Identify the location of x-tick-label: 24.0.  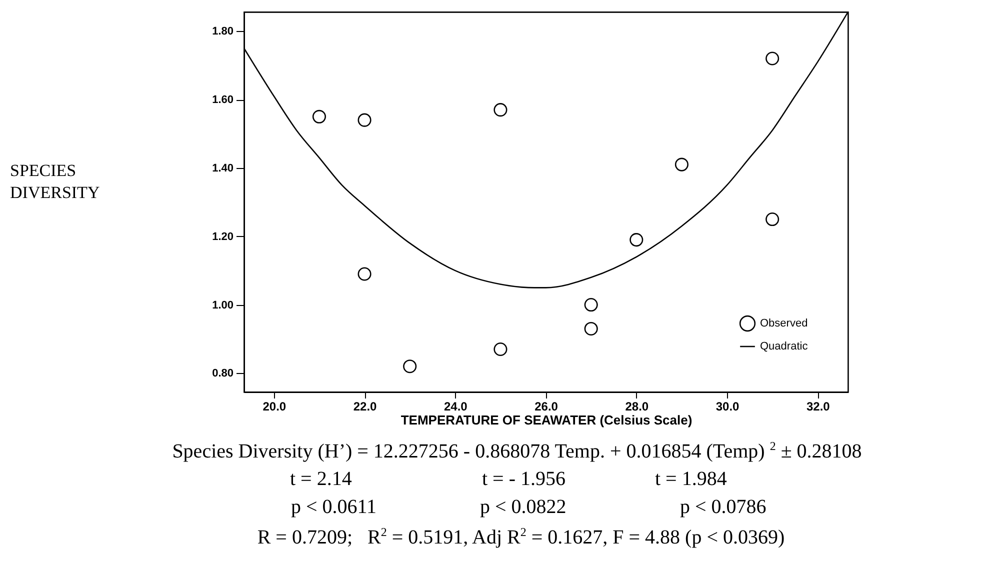
(456, 407).